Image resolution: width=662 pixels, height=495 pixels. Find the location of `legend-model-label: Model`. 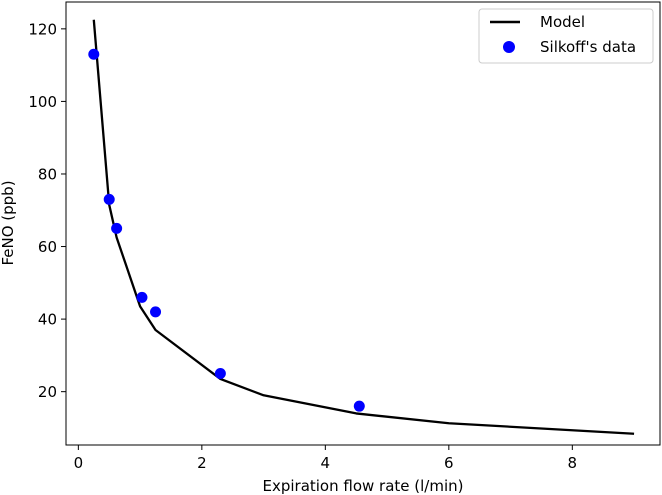

legend-model-label: Model is located at coordinates (562, 22).